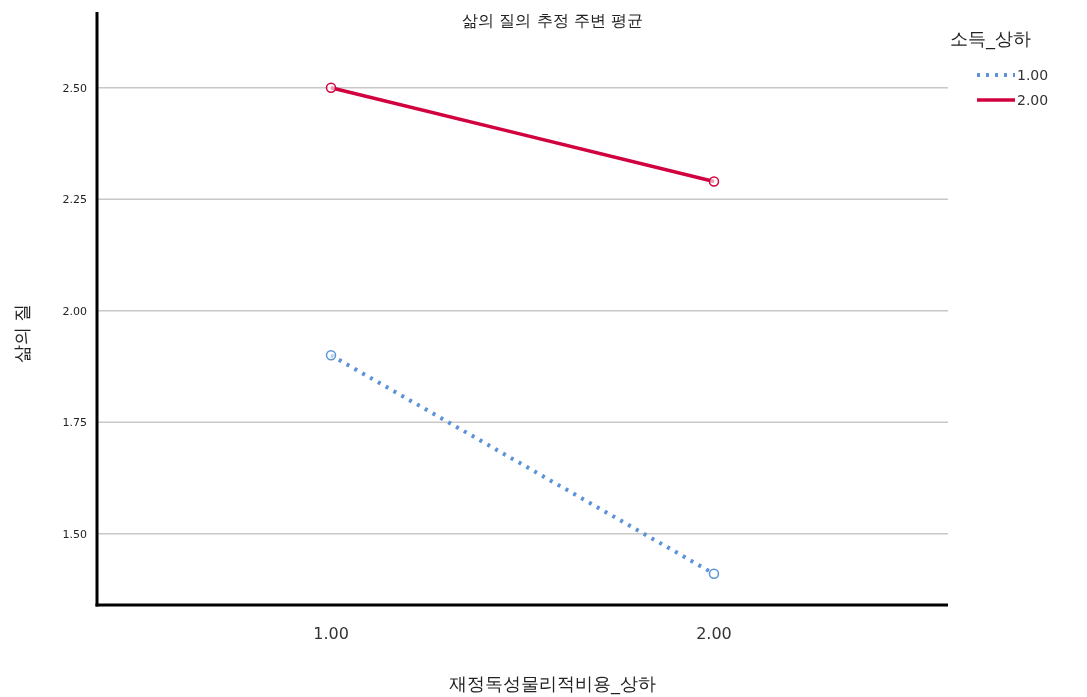 Image resolution: width=1087 pixels, height=697 pixels. What do you see at coordinates (21, 333) in the screenshot?
I see `y-axis-title: 삶의 질` at bounding box center [21, 333].